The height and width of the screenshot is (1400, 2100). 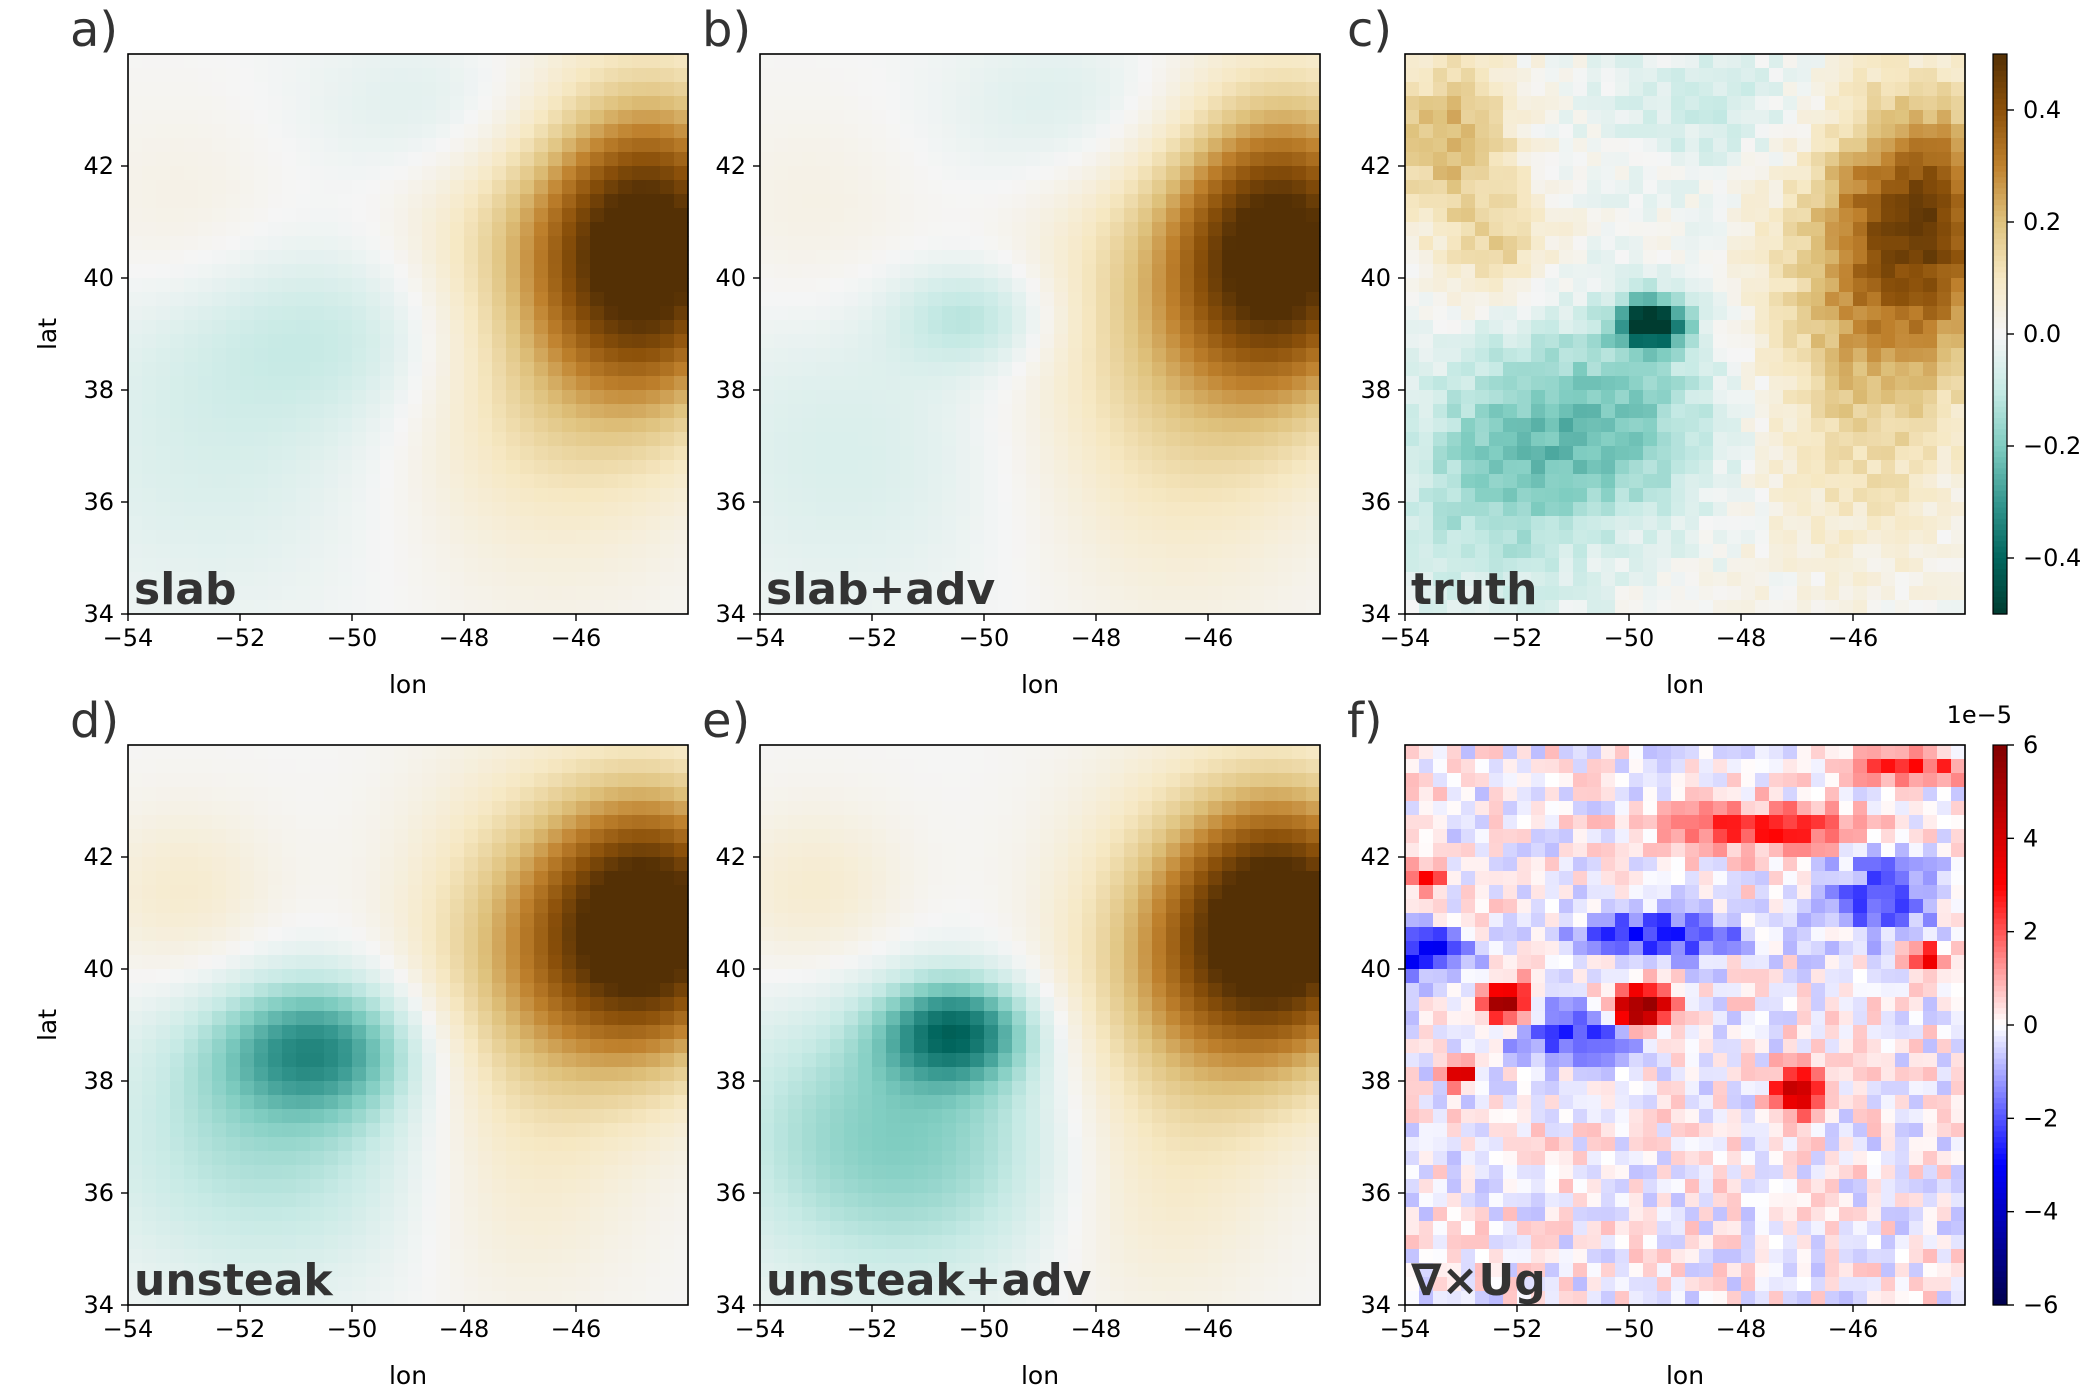 I want to click on x-tick-label: −50, so click(x=984, y=638).